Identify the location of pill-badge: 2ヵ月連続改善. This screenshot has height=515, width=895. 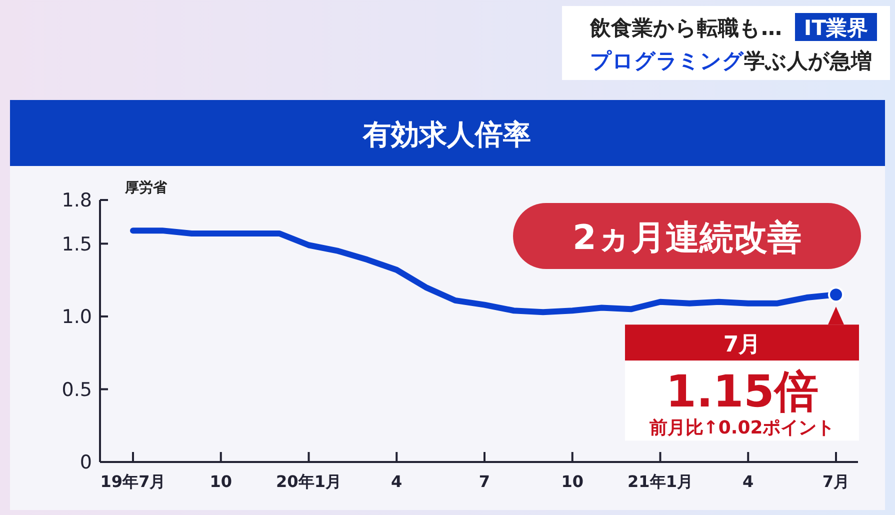
(687, 236).